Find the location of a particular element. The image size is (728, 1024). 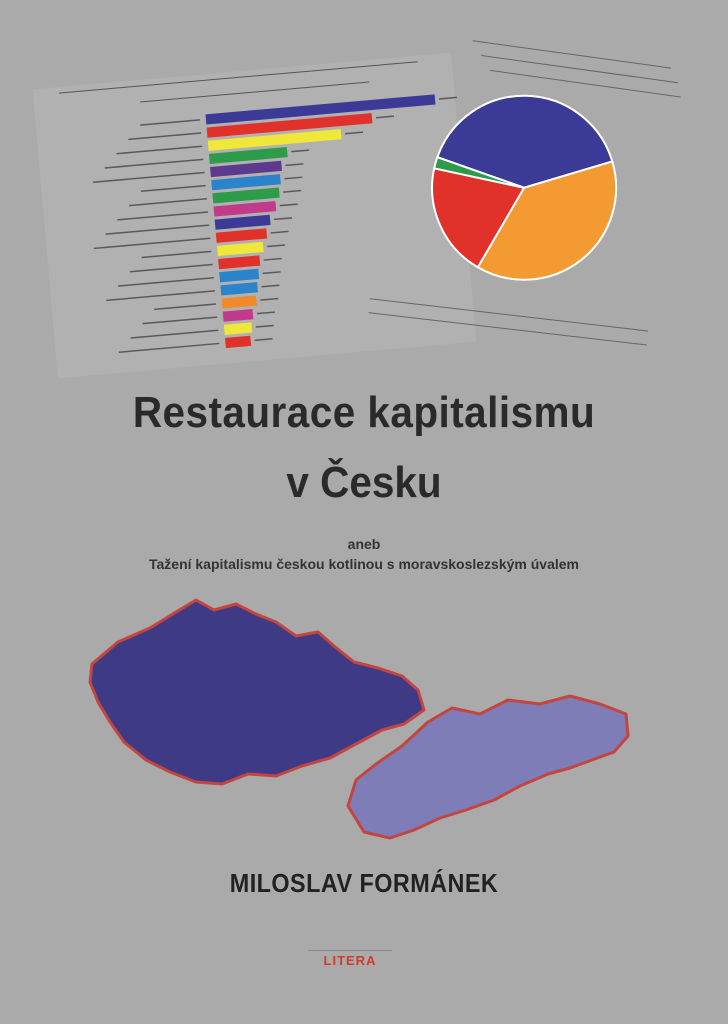

czech-map is located at coordinates (257, 692).